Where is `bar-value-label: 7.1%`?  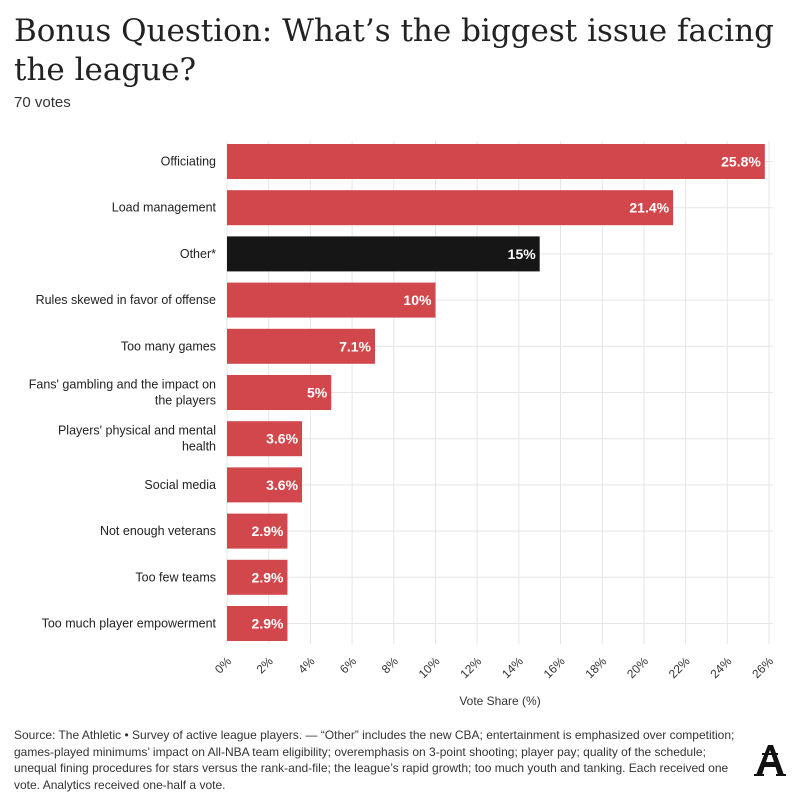 bar-value-label: 7.1% is located at coordinates (355, 346).